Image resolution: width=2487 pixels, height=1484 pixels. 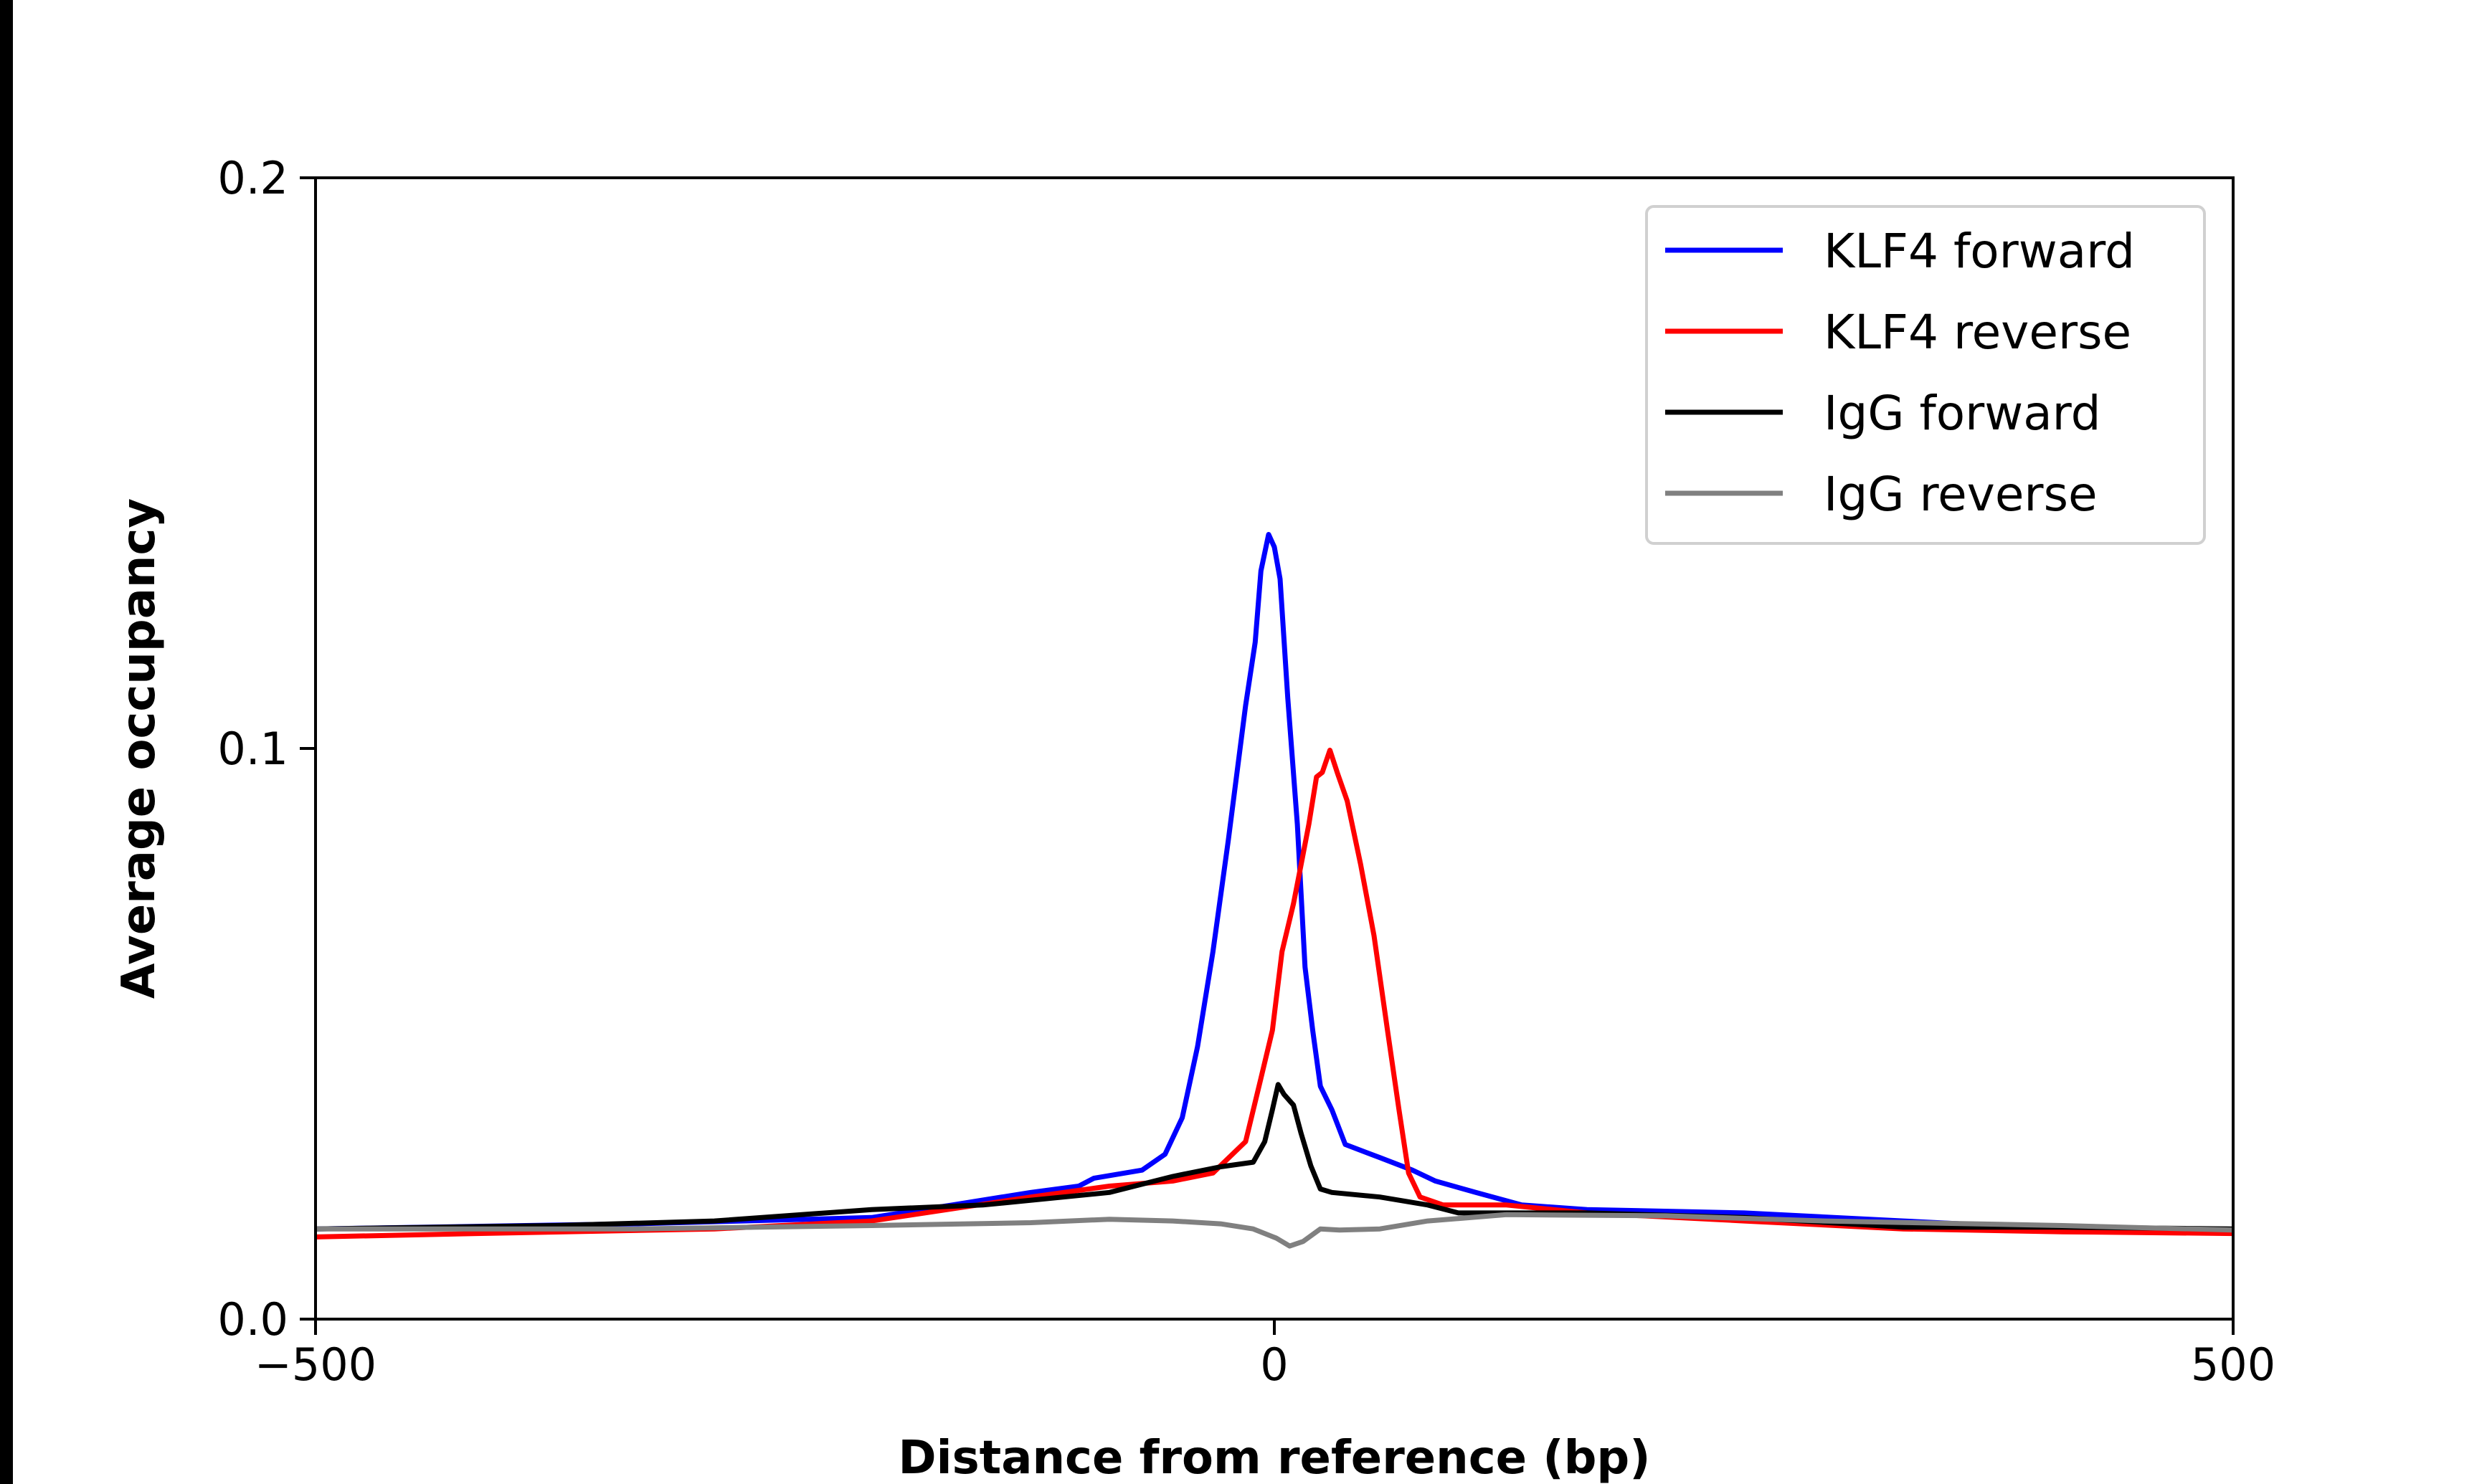 I want to click on y-tick-label: 0.0, so click(x=252, y=1319).